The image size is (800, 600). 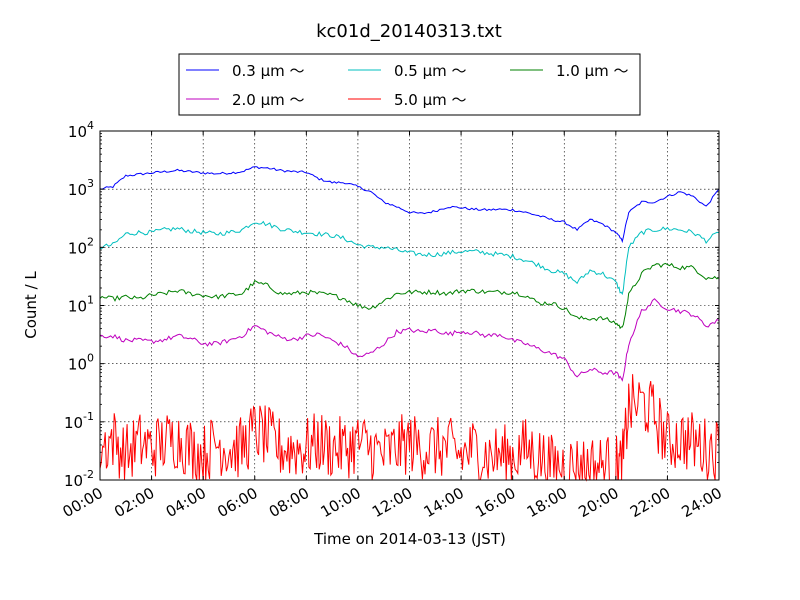 What do you see at coordinates (430, 71) in the screenshot?
I see `legend-label: 0.5 μm ～` at bounding box center [430, 71].